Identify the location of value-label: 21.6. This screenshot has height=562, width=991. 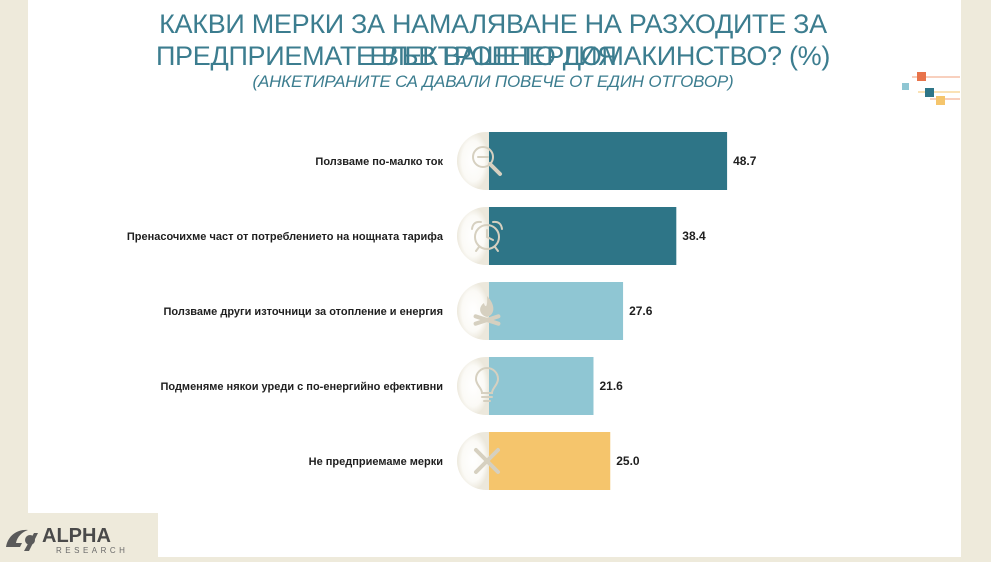
(611, 386).